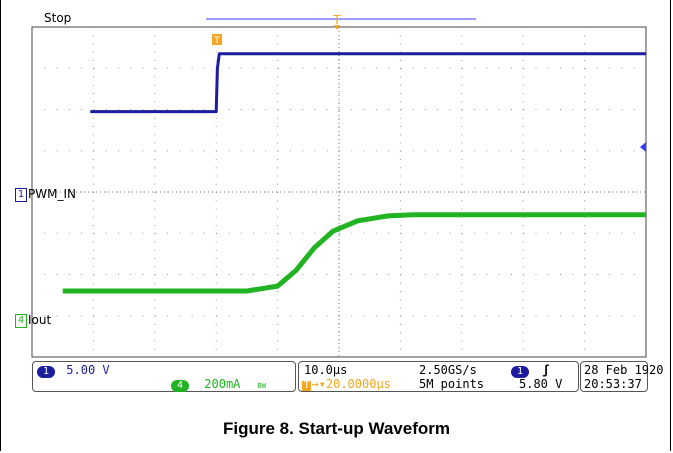 The height and width of the screenshot is (453, 673). I want to click on datetime-box: 28 Feb 1920 20:53:37, so click(621, 376).